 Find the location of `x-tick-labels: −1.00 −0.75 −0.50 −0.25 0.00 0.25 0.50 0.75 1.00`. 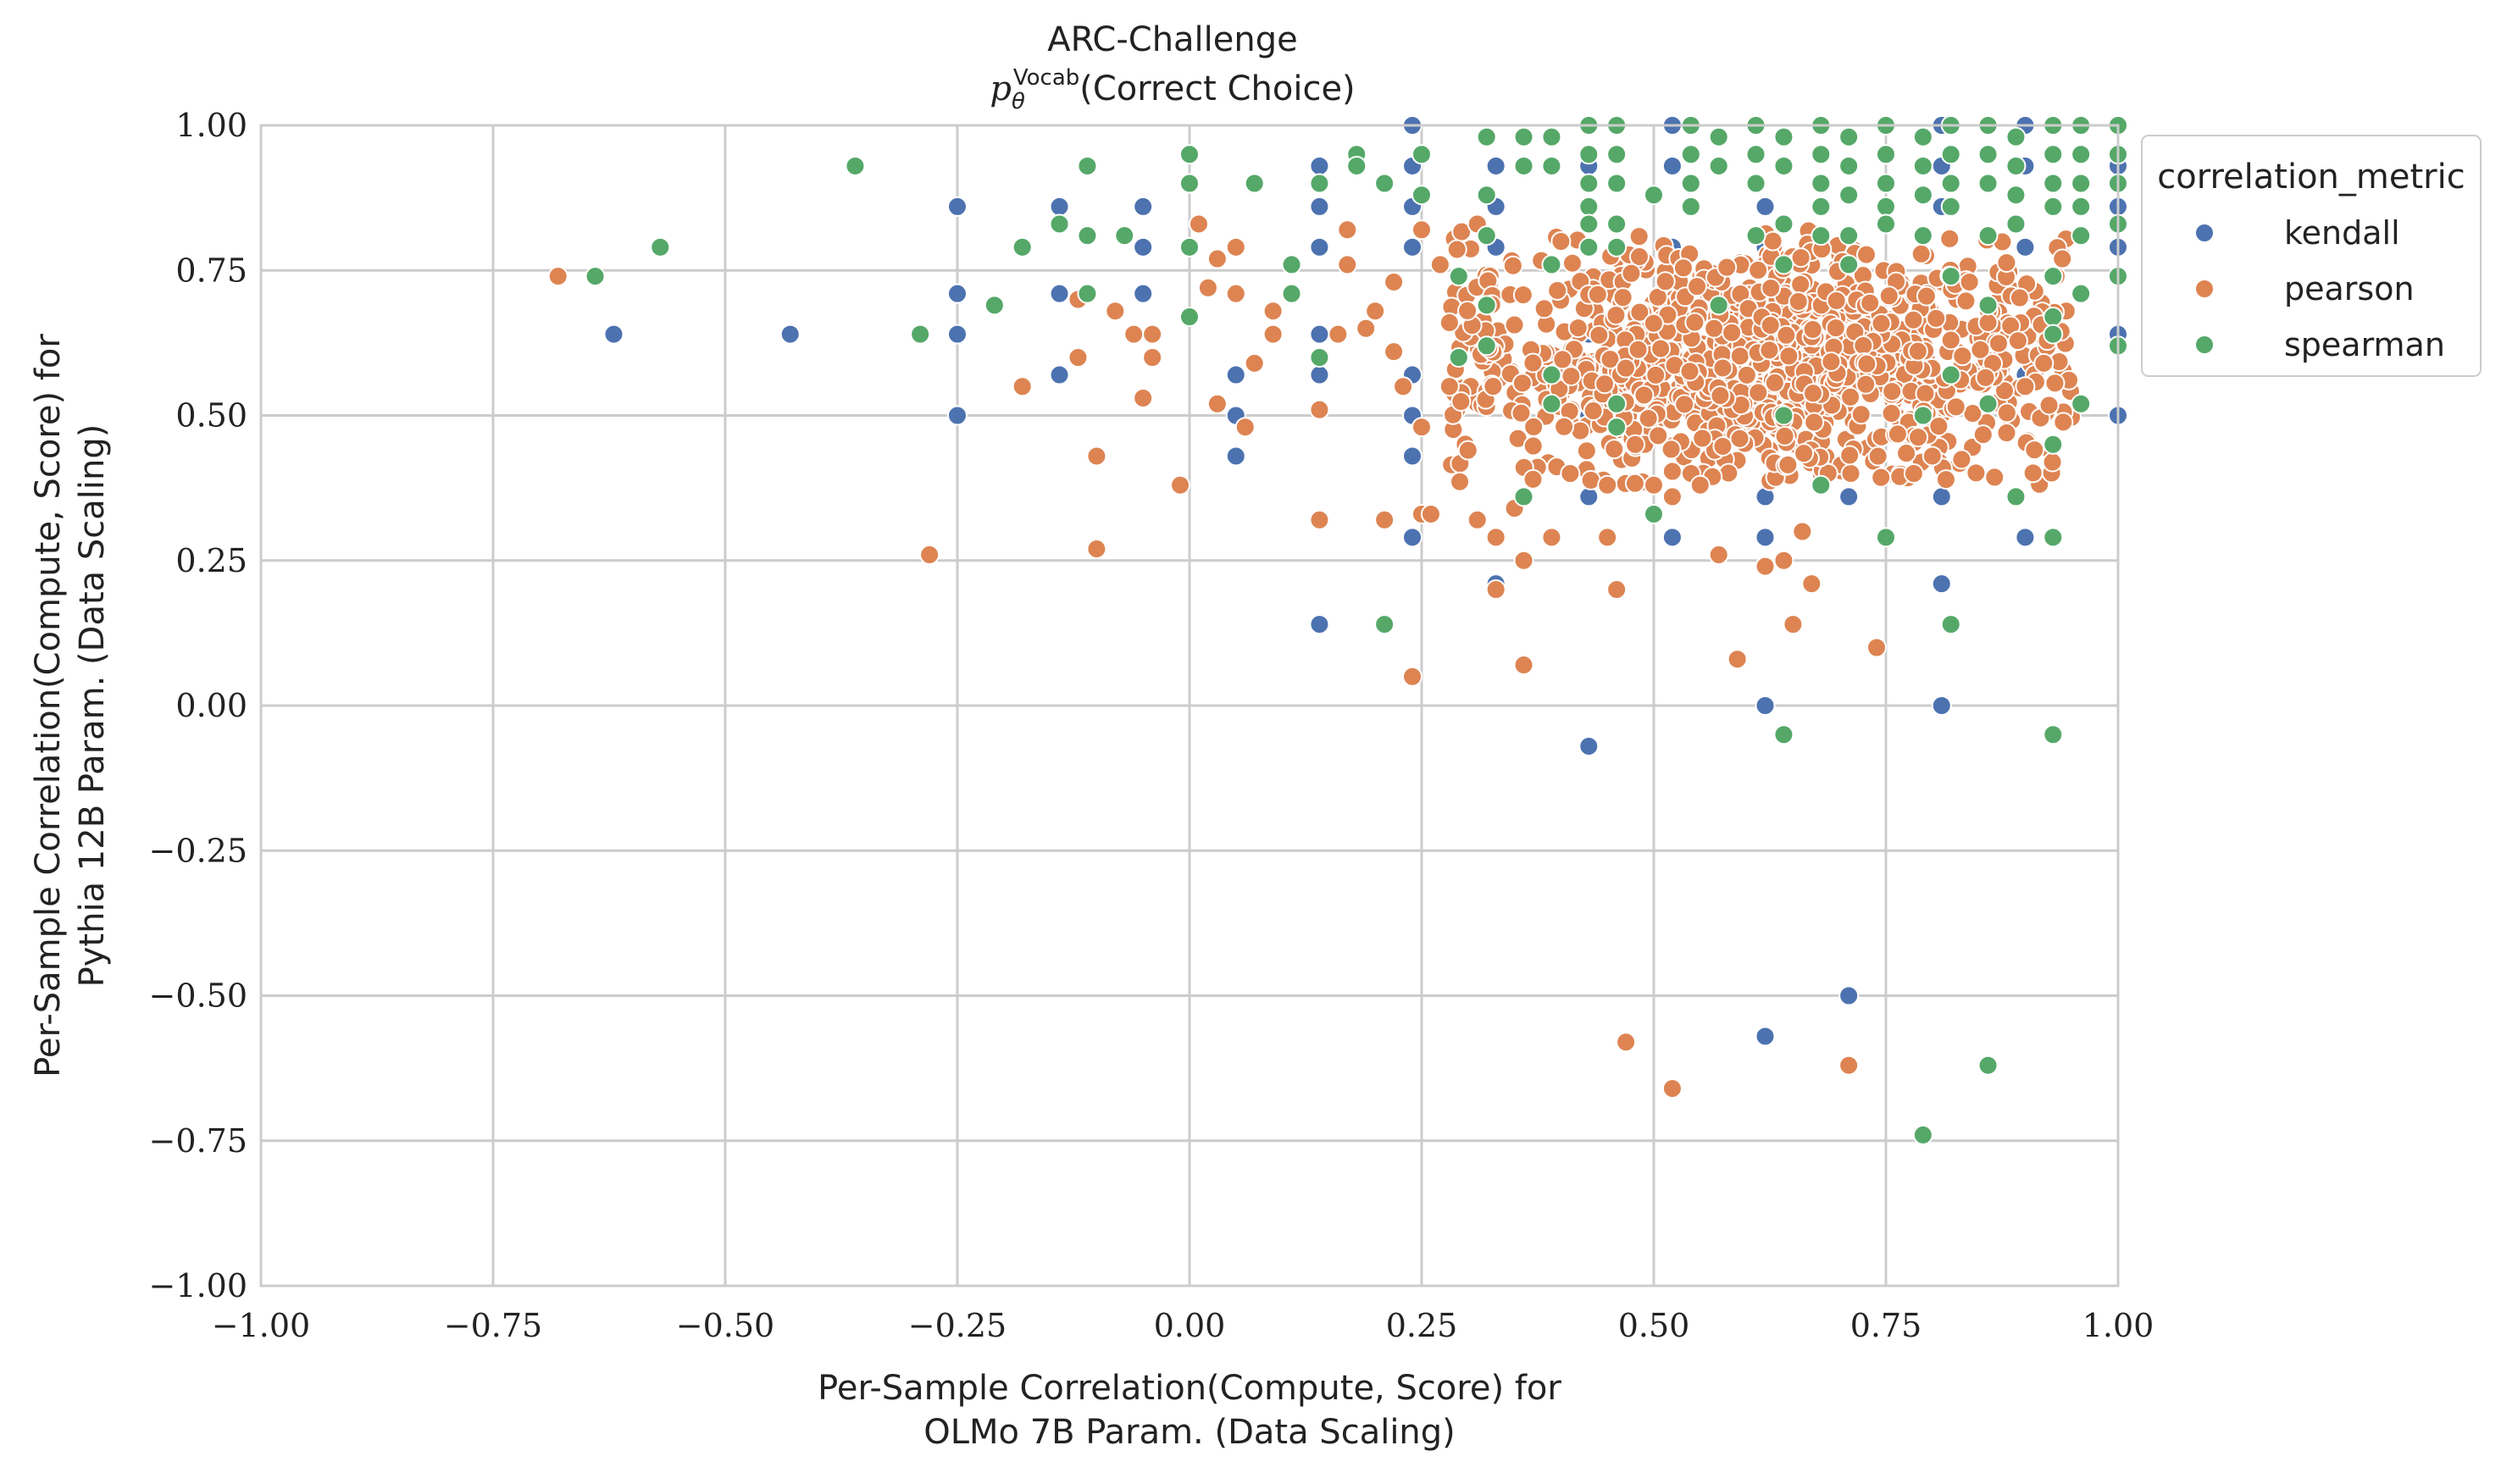

x-tick-labels: −1.00 −0.75 −0.50 −0.25 0.00 0.25 0.50 0.75 1.00 is located at coordinates (1183, 1325).